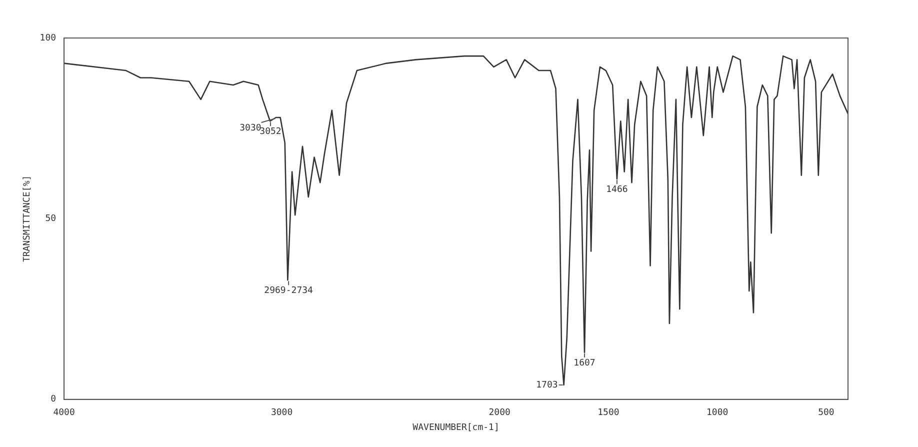 This screenshot has width=918, height=447. Describe the element at coordinates (50, 219) in the screenshot. I see `y-tick-label: 50` at that location.